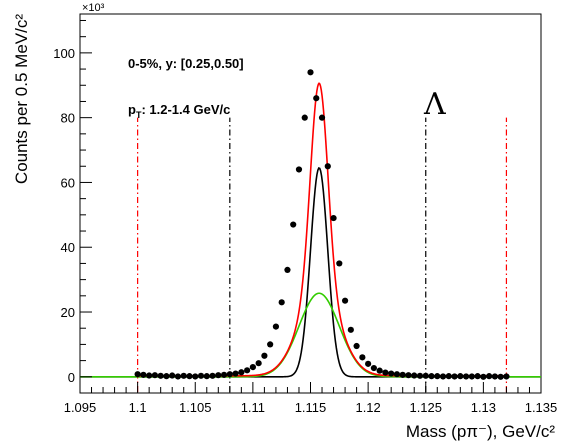 The image size is (564, 444). I want to click on x-tick-label: 1.125, so click(425, 407).